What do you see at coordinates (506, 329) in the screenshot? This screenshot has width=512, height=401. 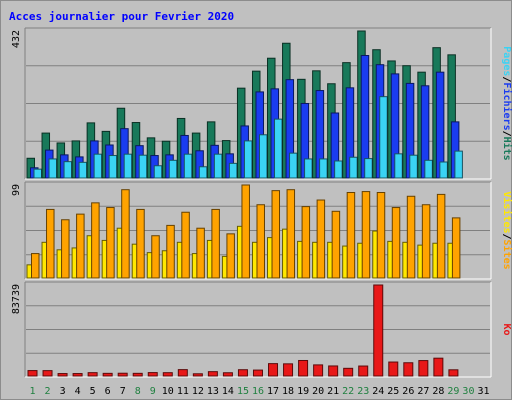 I see `legend-item-ko: Ko` at bounding box center [506, 329].